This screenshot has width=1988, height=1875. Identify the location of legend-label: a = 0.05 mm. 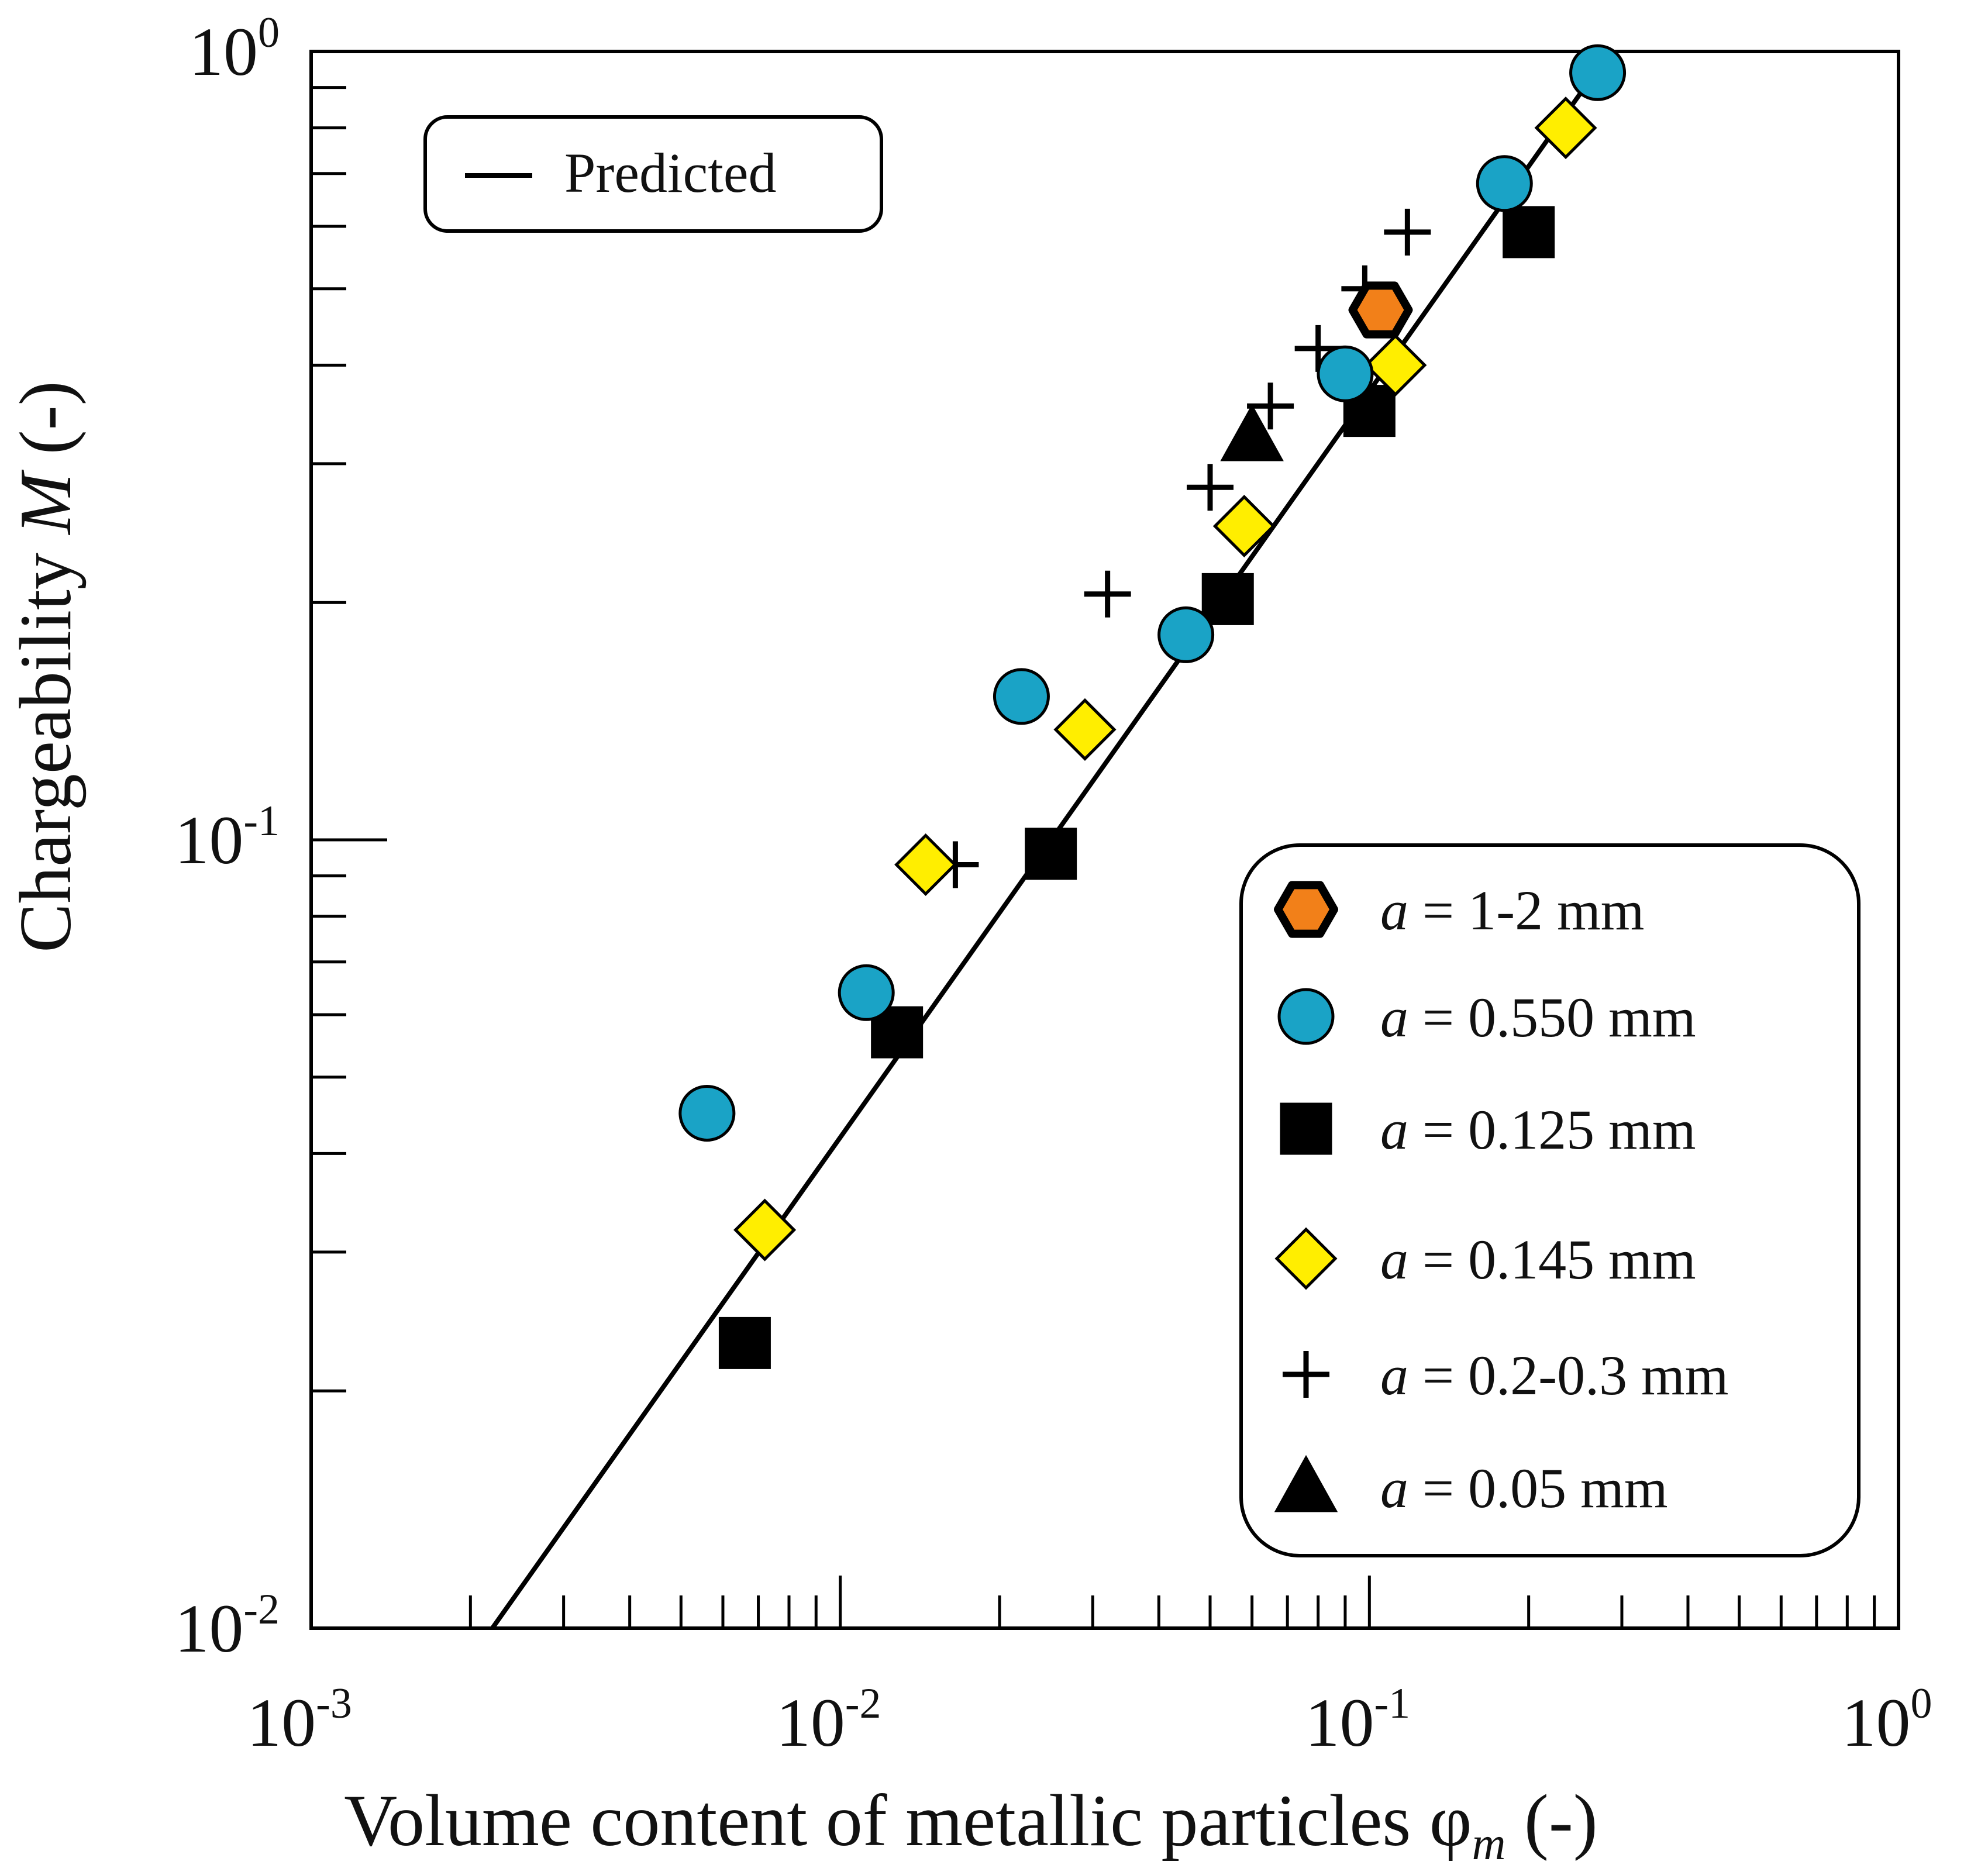
(1524, 1488).